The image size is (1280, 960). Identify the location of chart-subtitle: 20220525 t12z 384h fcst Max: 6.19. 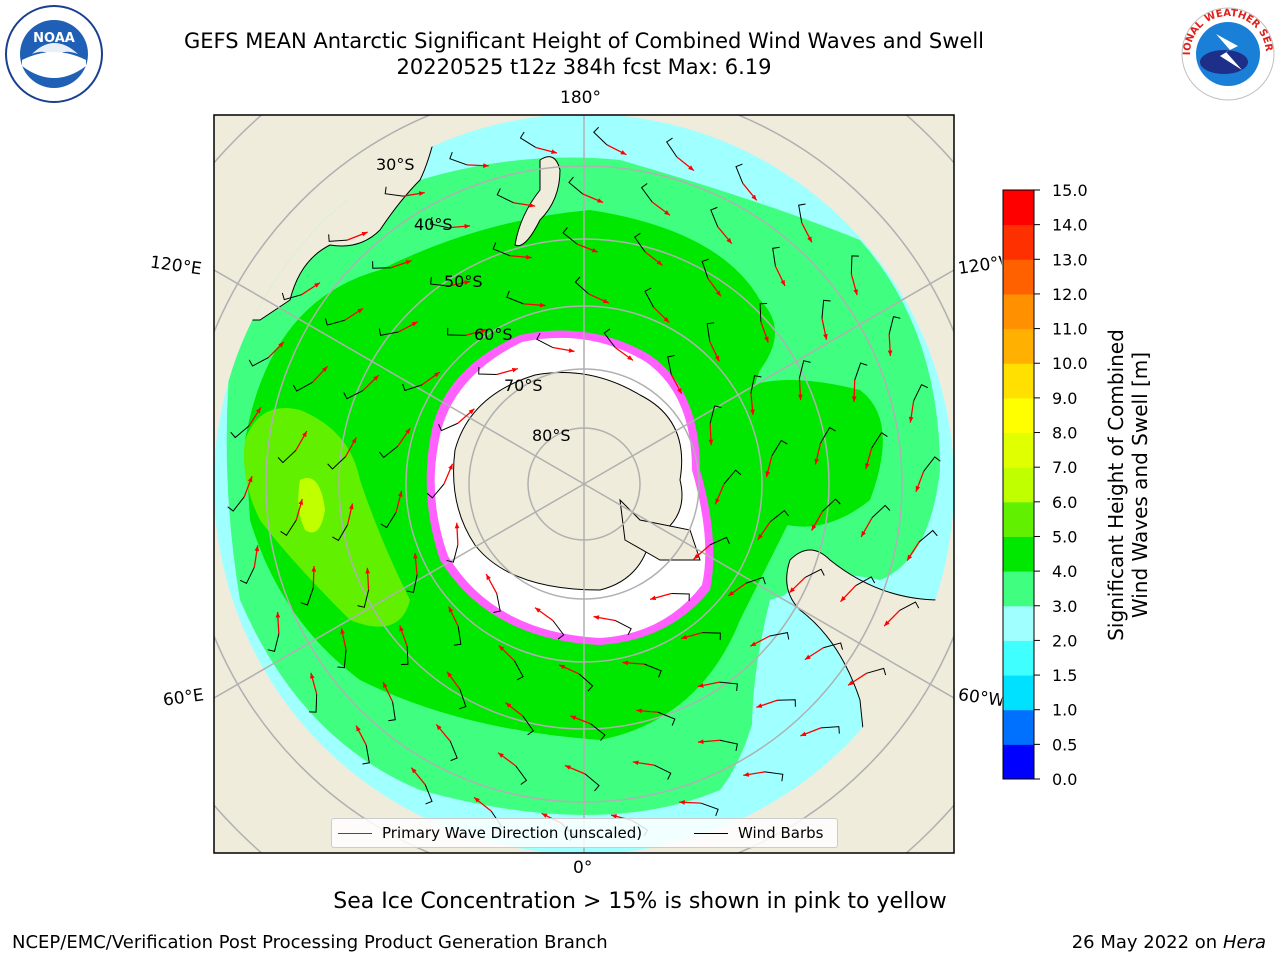
(584, 67).